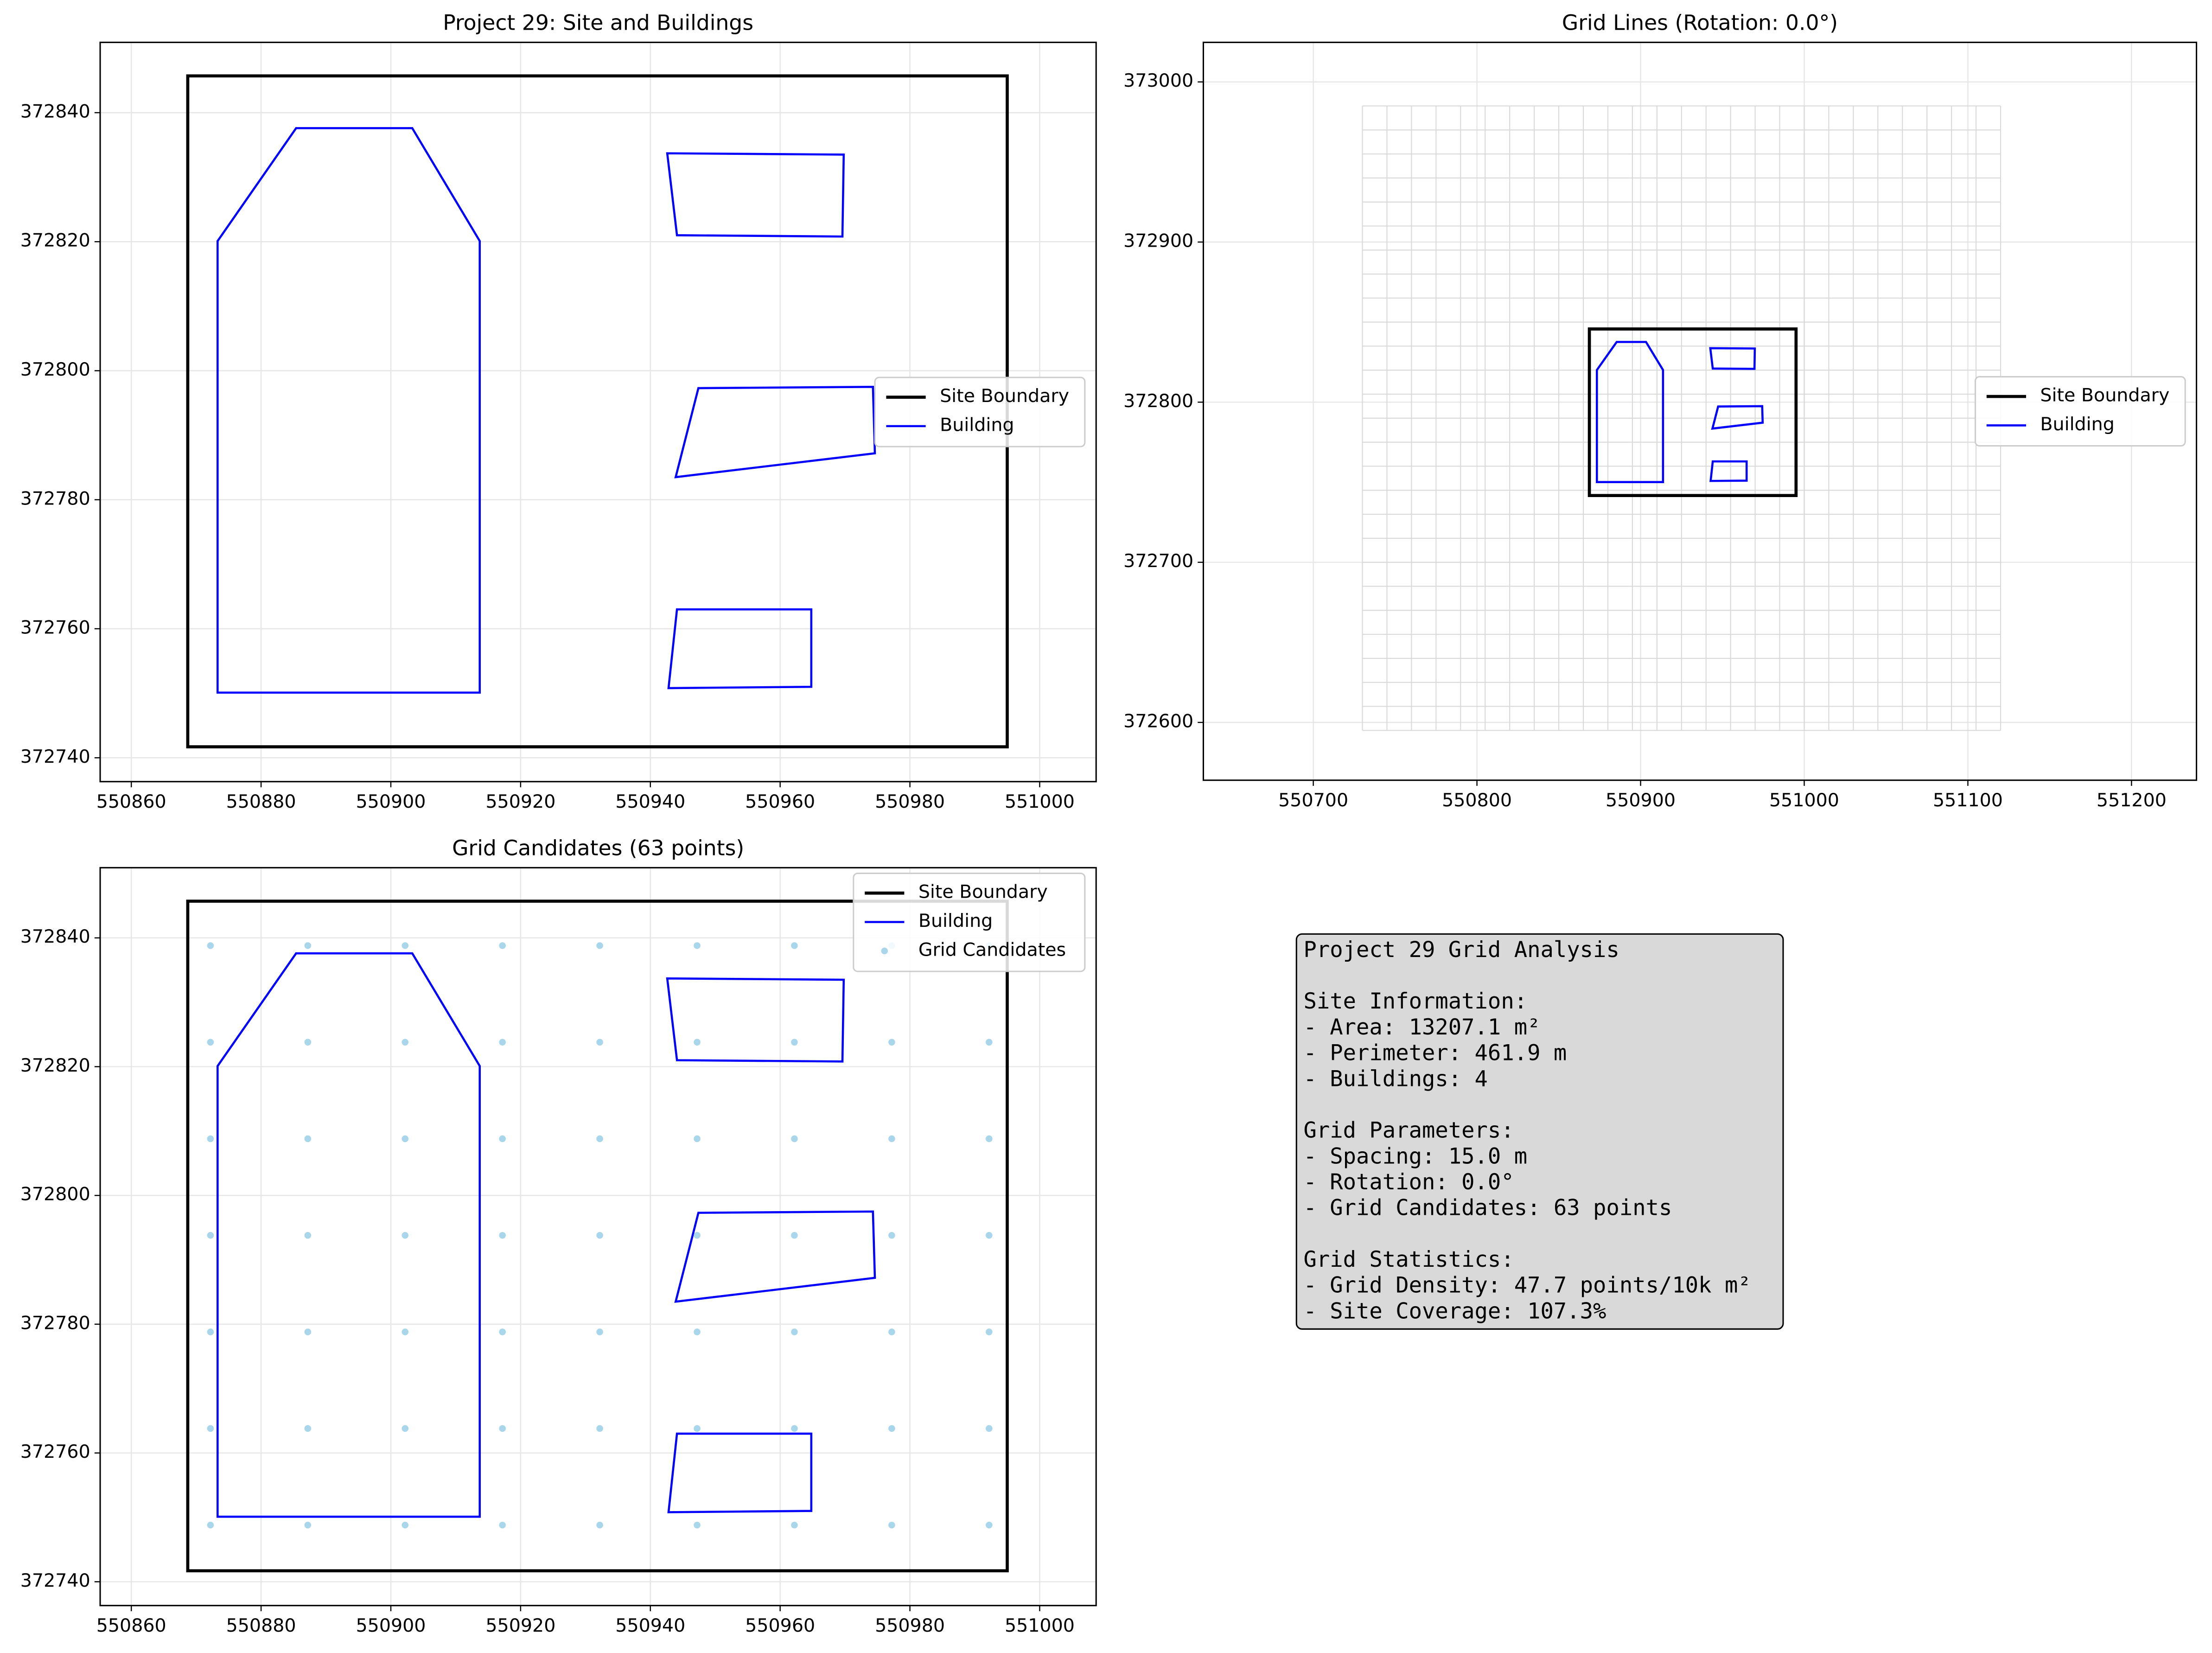  Describe the element at coordinates (1461, 950) in the screenshot. I see `info-title: Project 29 Grid Analysis` at that location.